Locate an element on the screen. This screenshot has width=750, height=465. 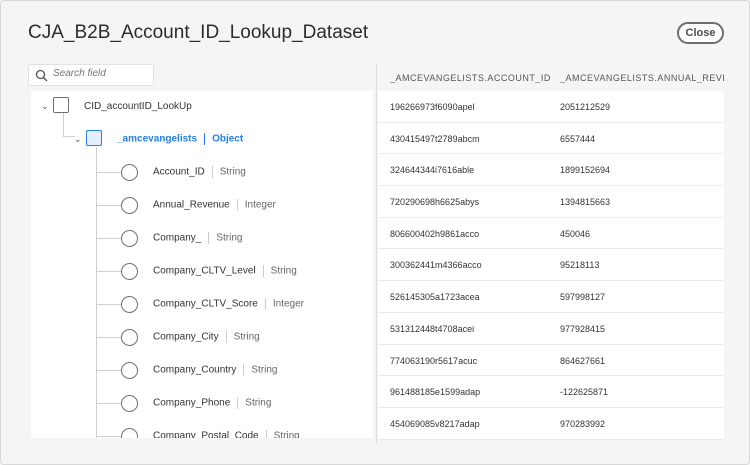
tree-field-item: Company_CLTV_Level String is located at coordinates (225, 271).